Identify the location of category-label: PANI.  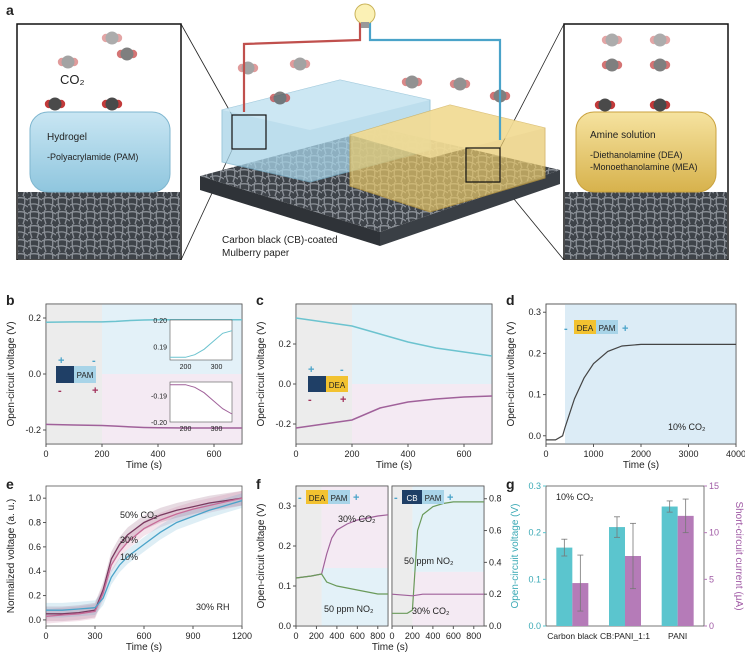
(677, 636).